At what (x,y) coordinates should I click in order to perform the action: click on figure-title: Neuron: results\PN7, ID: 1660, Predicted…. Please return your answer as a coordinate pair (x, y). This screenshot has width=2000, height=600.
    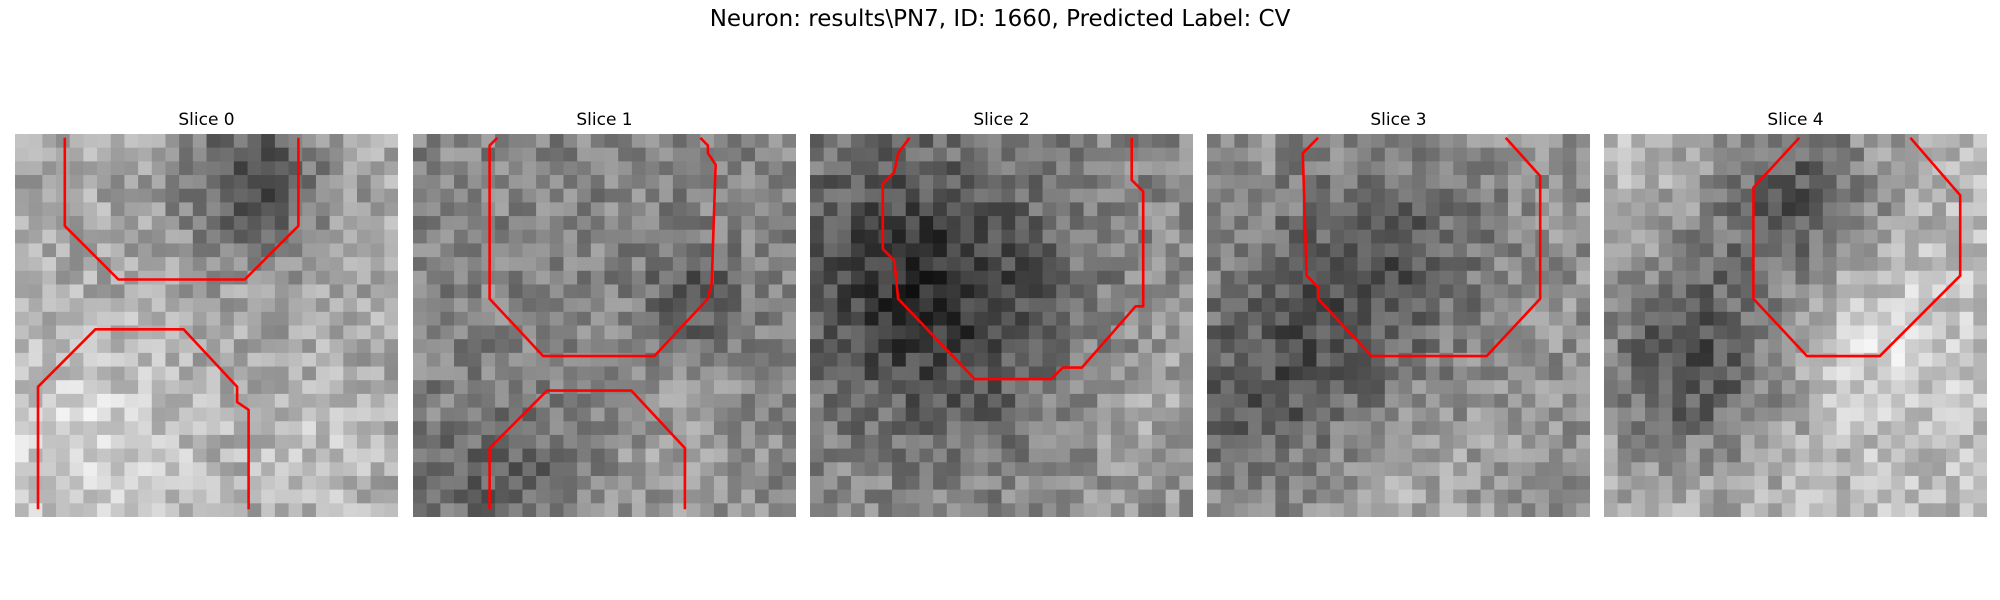
    Looking at the image, I should click on (1000, 19).